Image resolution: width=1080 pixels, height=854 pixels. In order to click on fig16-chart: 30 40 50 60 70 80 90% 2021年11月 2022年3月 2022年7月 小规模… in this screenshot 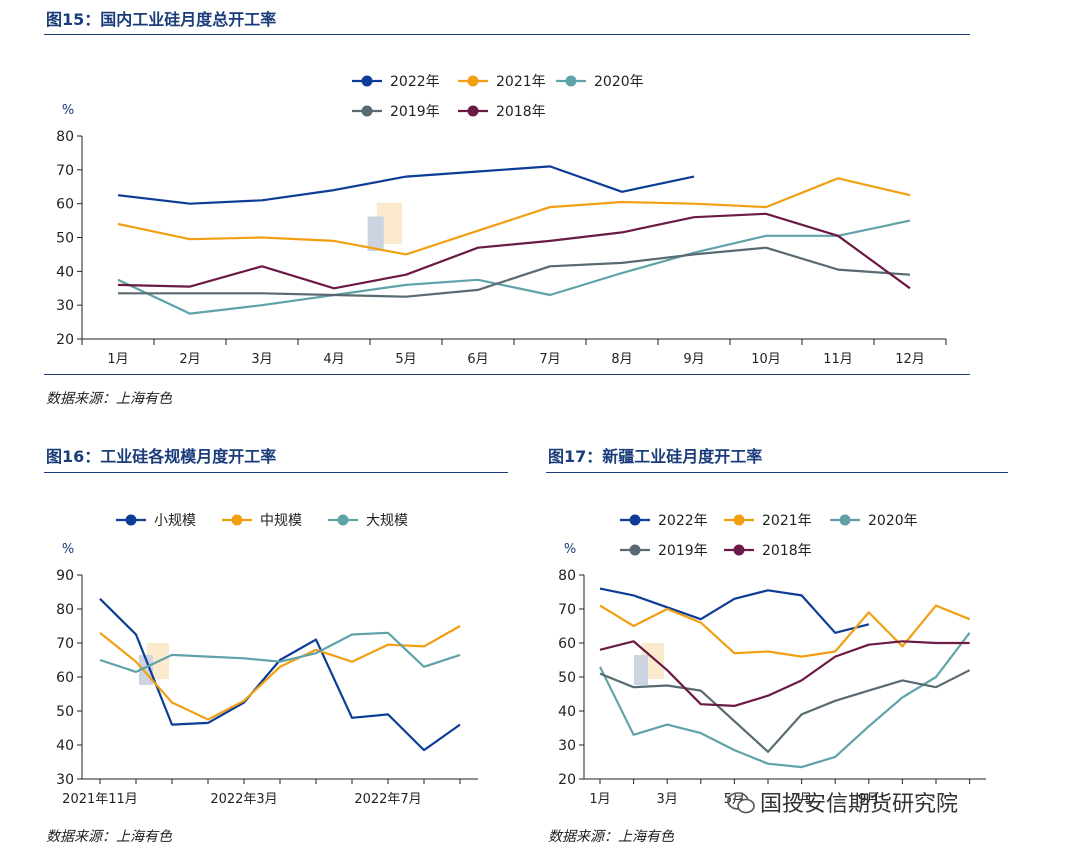, I will do `click(267, 660)`.